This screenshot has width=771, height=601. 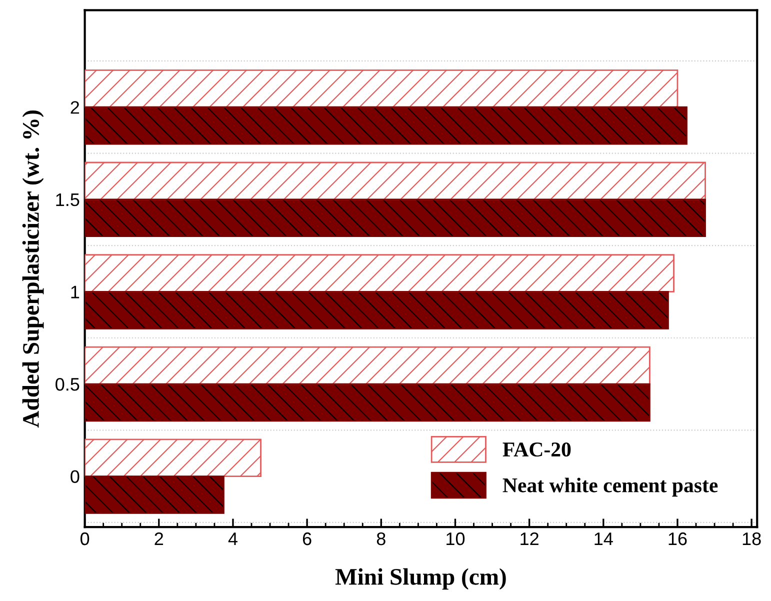 I want to click on y-tick-label: 2, so click(x=75, y=107).